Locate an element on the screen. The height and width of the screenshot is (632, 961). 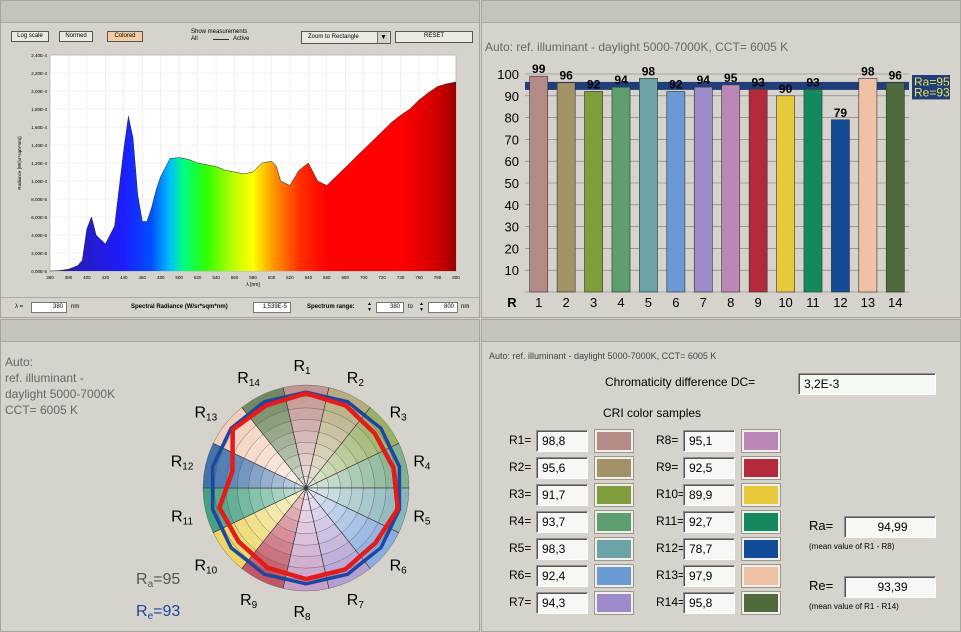
nm-unit: nm is located at coordinates (75, 307).